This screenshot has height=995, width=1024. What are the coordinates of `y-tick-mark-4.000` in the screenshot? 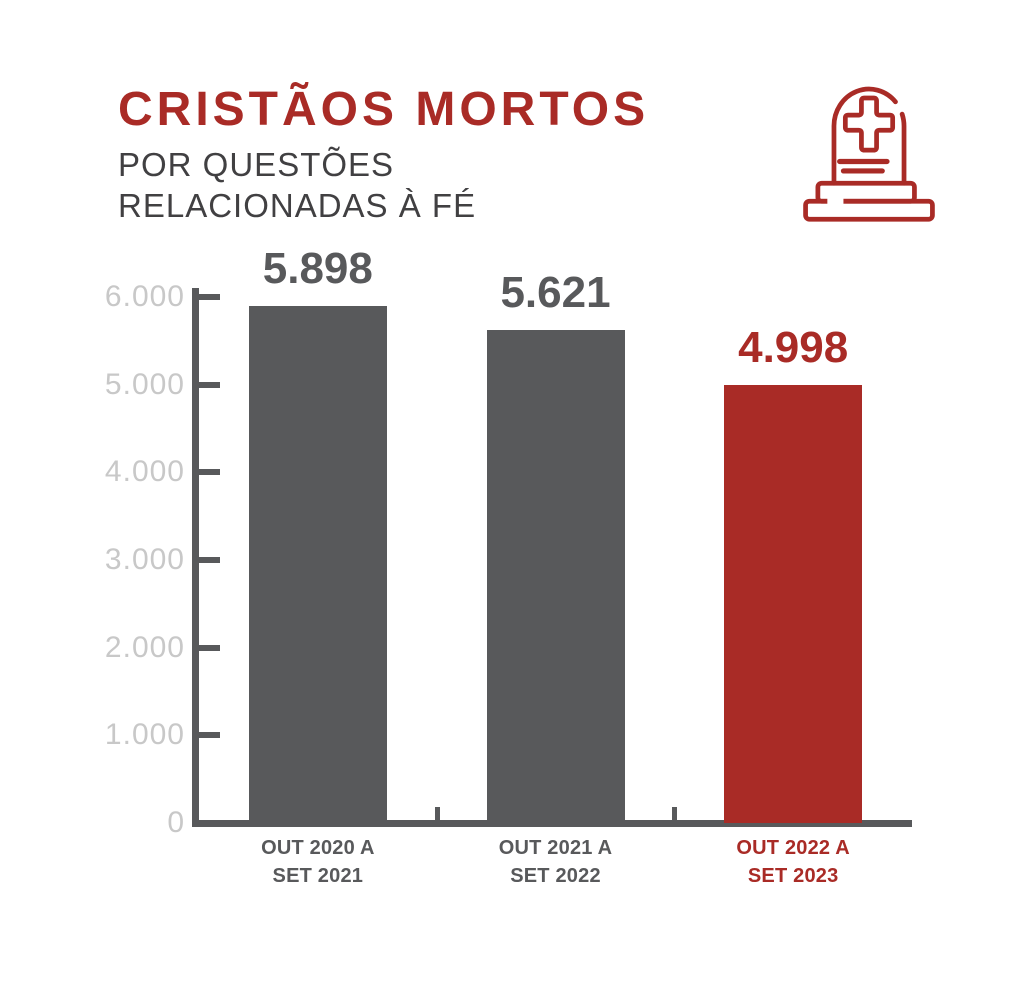 It's located at (209, 472).